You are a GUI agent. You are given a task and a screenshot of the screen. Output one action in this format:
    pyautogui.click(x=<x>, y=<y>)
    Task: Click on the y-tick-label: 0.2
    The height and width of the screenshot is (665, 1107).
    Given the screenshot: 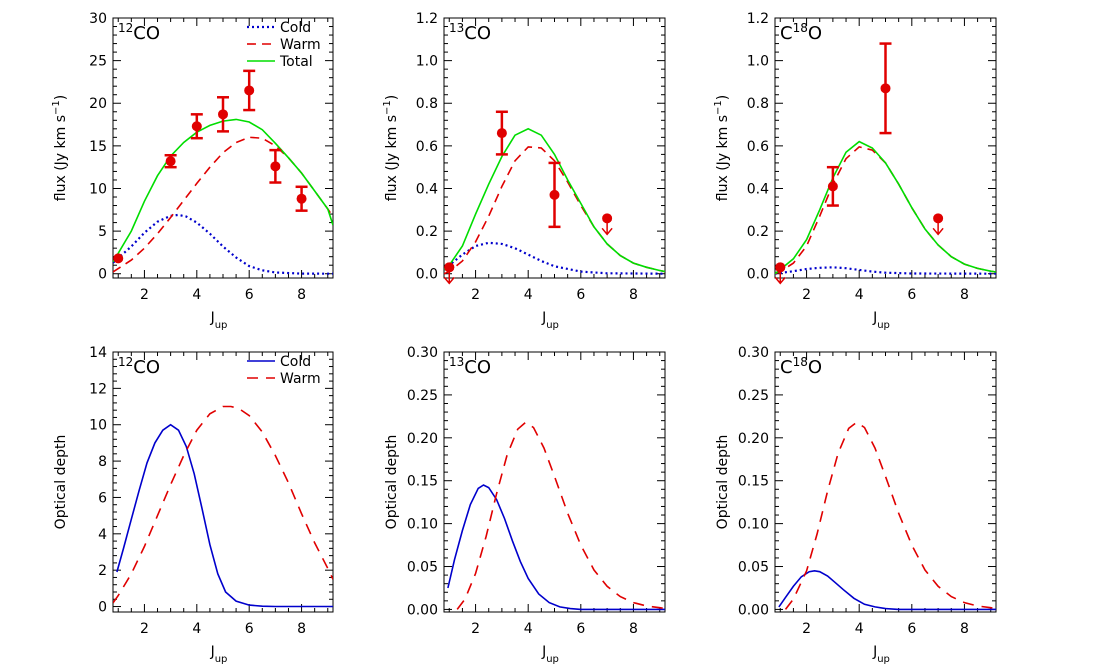 What is the action you would take?
    pyautogui.click(x=427, y=232)
    